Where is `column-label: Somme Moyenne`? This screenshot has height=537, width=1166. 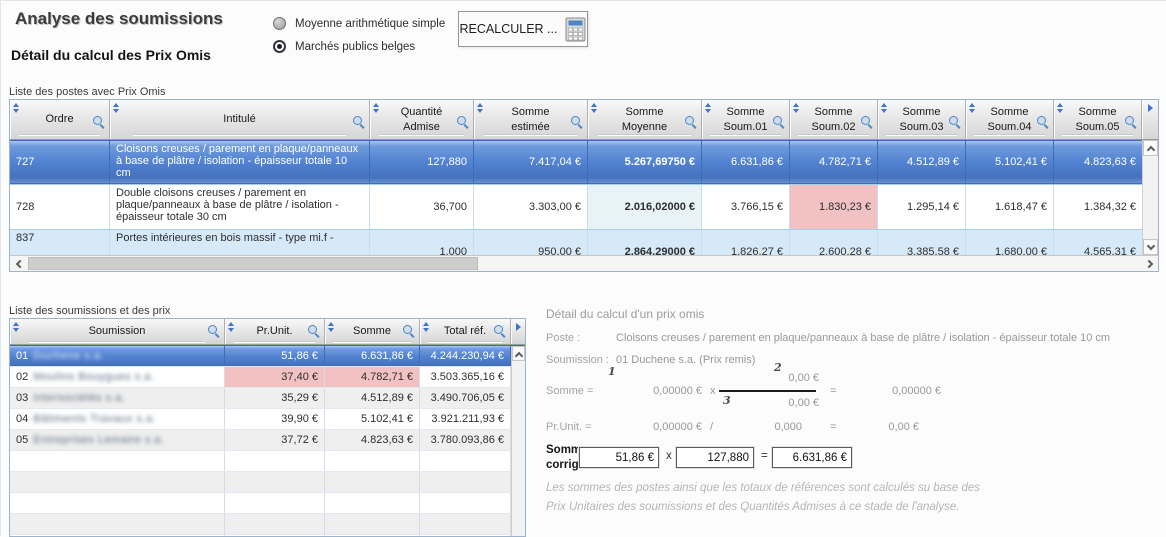
column-label: Somme Moyenne is located at coordinates (644, 119).